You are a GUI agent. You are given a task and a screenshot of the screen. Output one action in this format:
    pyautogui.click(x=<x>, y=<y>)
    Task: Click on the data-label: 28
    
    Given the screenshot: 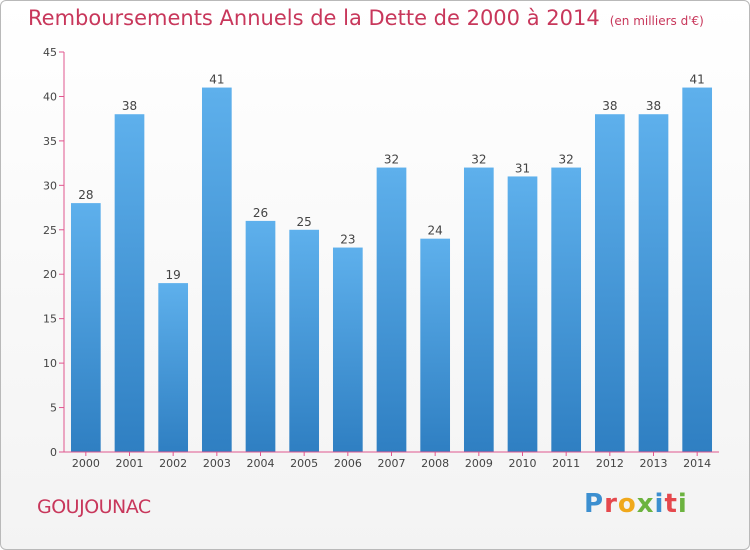 What is the action you would take?
    pyautogui.click(x=85, y=195)
    